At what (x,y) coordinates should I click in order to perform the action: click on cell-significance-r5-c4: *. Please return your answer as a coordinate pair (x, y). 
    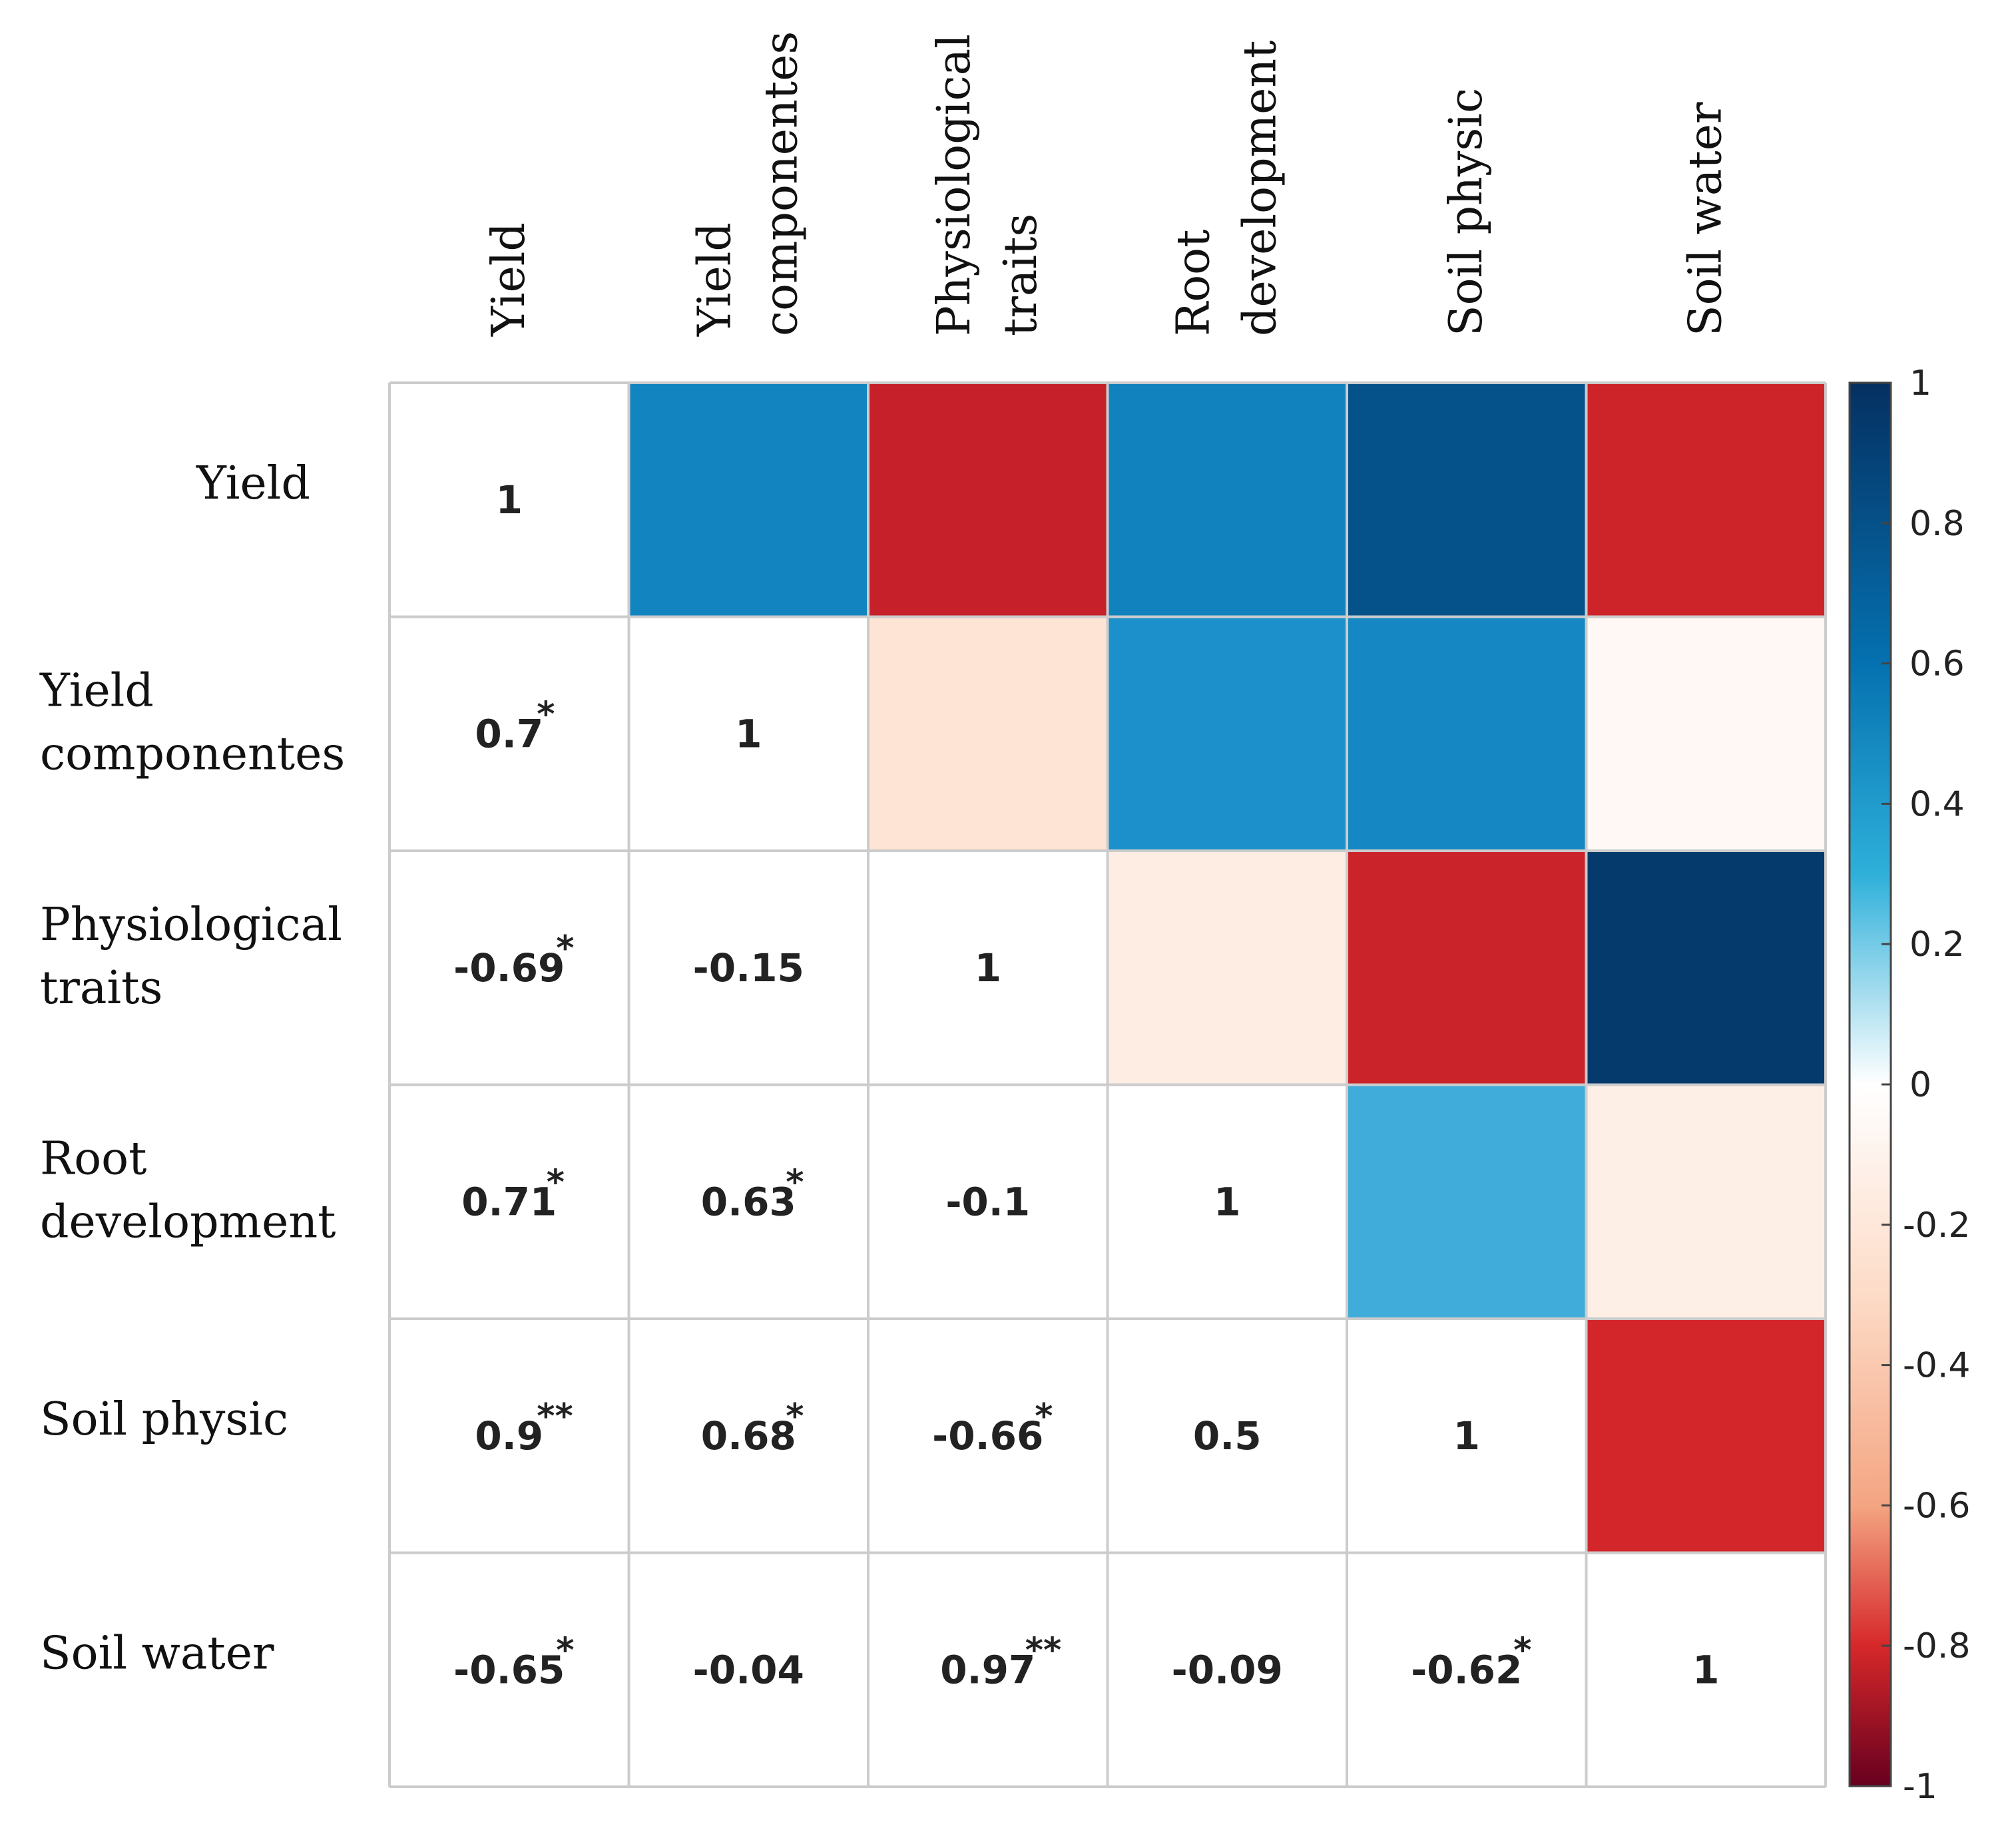
    Looking at the image, I should click on (1522, 1650).